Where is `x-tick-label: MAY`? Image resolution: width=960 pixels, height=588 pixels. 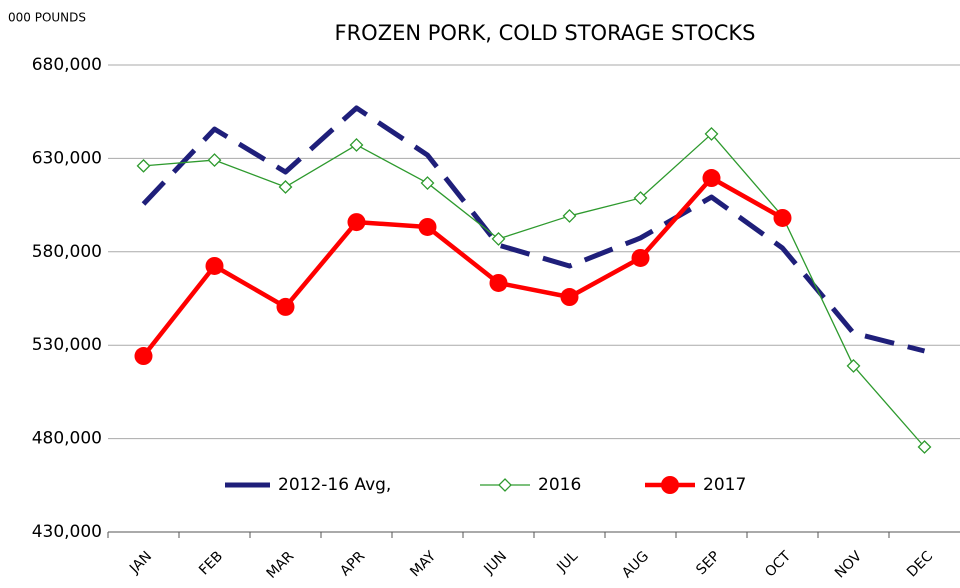
x-tick-label: MAY is located at coordinates (423, 564).